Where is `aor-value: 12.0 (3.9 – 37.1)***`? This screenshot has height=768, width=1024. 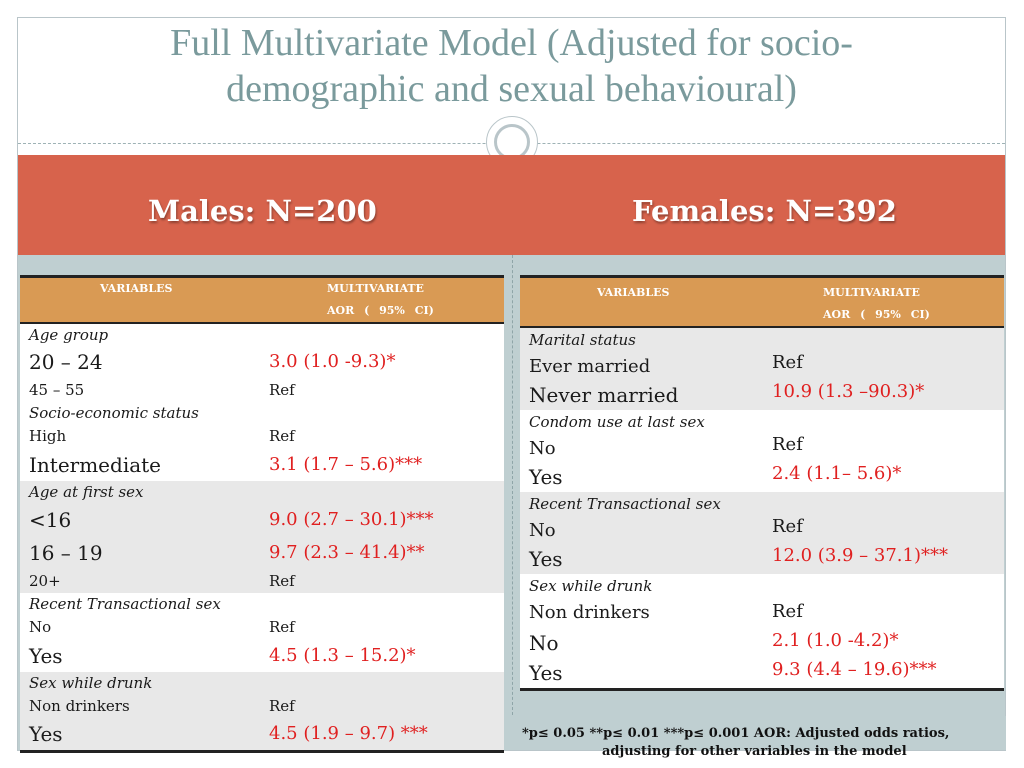 aor-value: 12.0 (3.9 – 37.1)*** is located at coordinates (860, 555).